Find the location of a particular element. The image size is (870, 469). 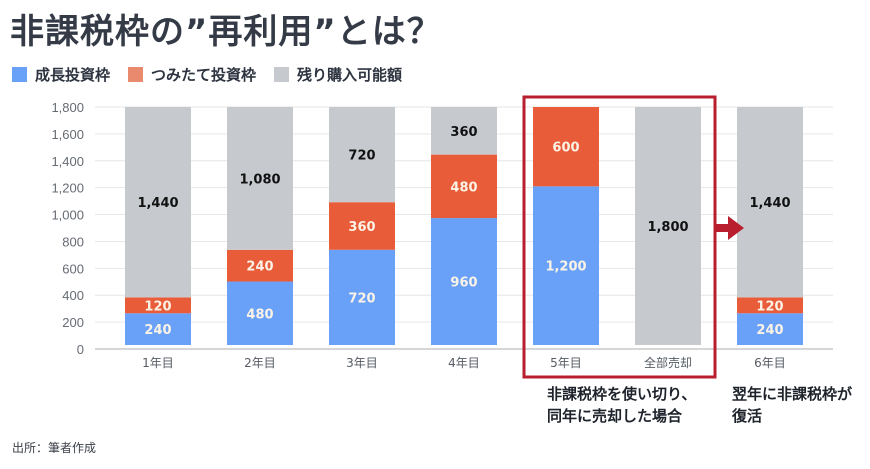

arrow-icon is located at coordinates (729, 228).